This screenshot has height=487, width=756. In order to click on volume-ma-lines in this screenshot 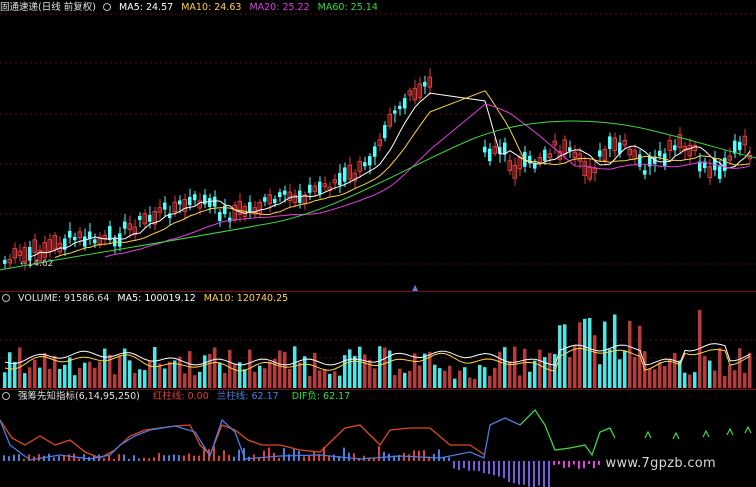, I will do `click(377, 357)`.